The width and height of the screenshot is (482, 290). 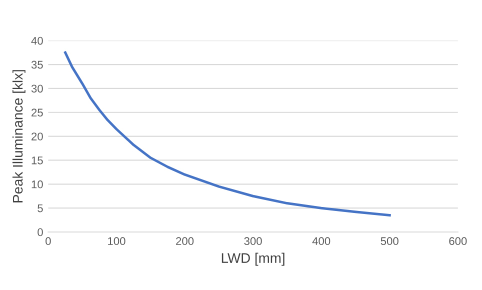 What do you see at coordinates (37, 88) in the screenshot?
I see `y-tick-label: 30` at bounding box center [37, 88].